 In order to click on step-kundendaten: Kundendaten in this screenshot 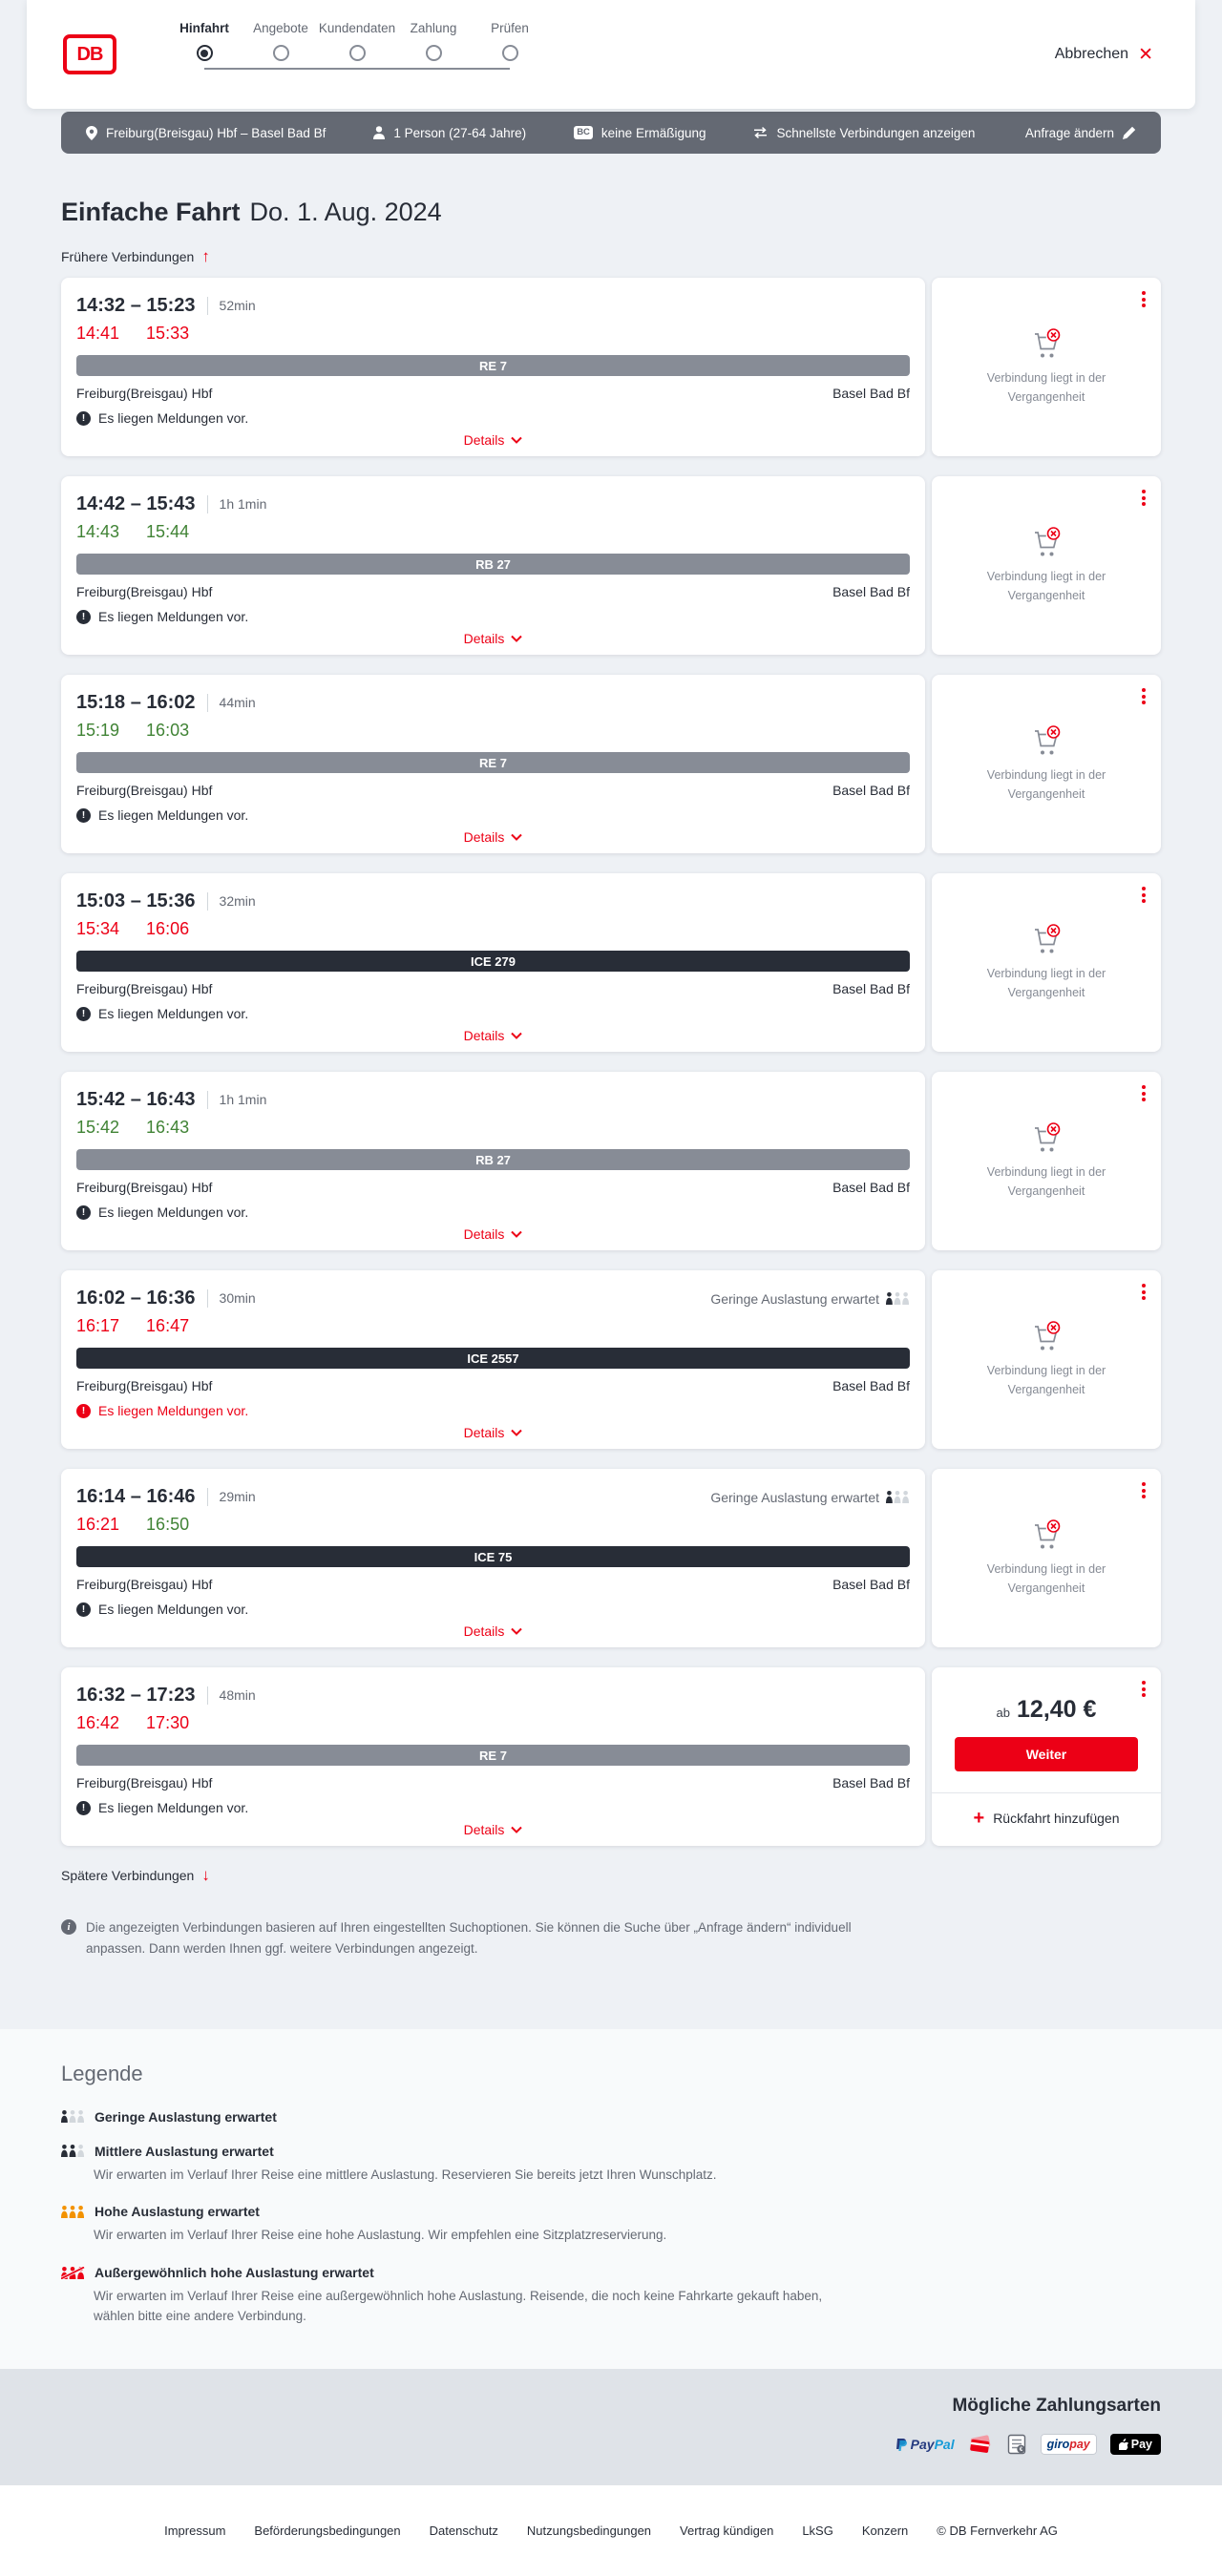, I will do `click(357, 41)`.